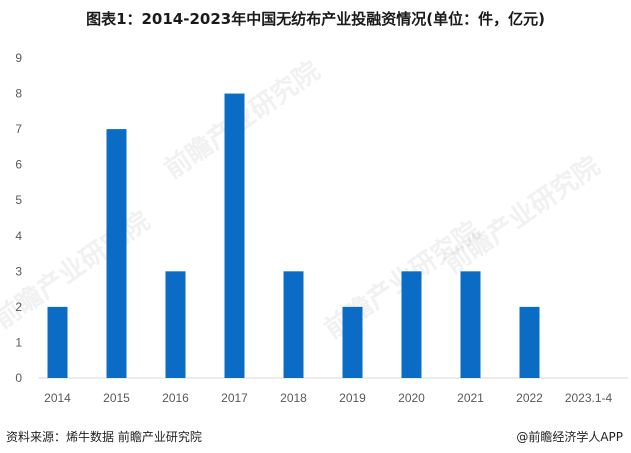 The image size is (631, 453). Describe the element at coordinates (57, 398) in the screenshot. I see `x-tick-label: 2014` at that location.